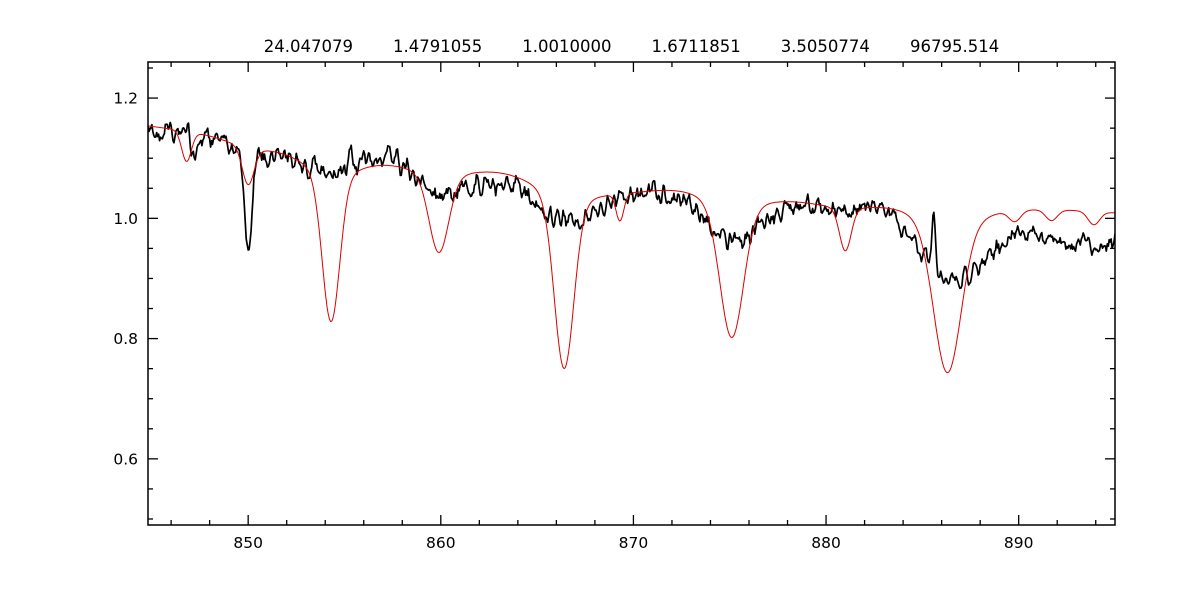  What do you see at coordinates (437, 46) in the screenshot?
I see `title-value-2: 1.4791055` at bounding box center [437, 46].